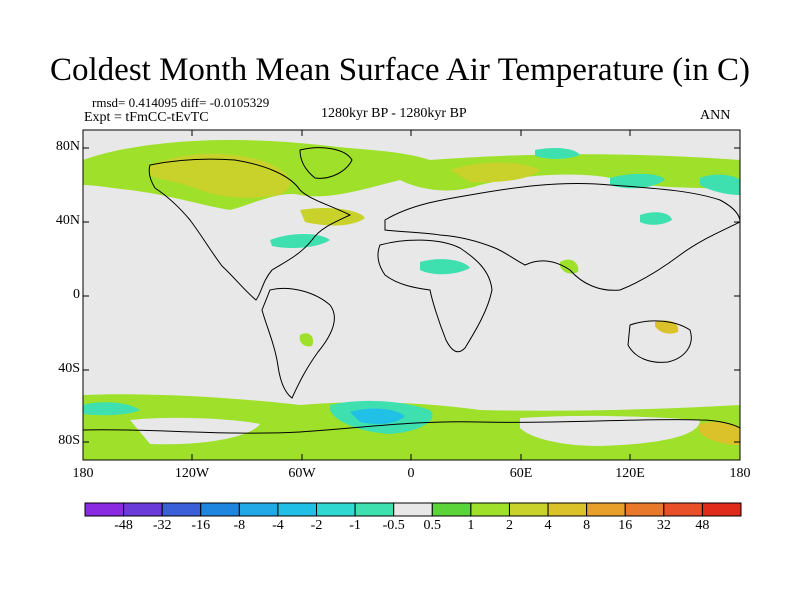  Describe the element at coordinates (557, 153) in the screenshot. I see `arctic-cool-patch` at that location.